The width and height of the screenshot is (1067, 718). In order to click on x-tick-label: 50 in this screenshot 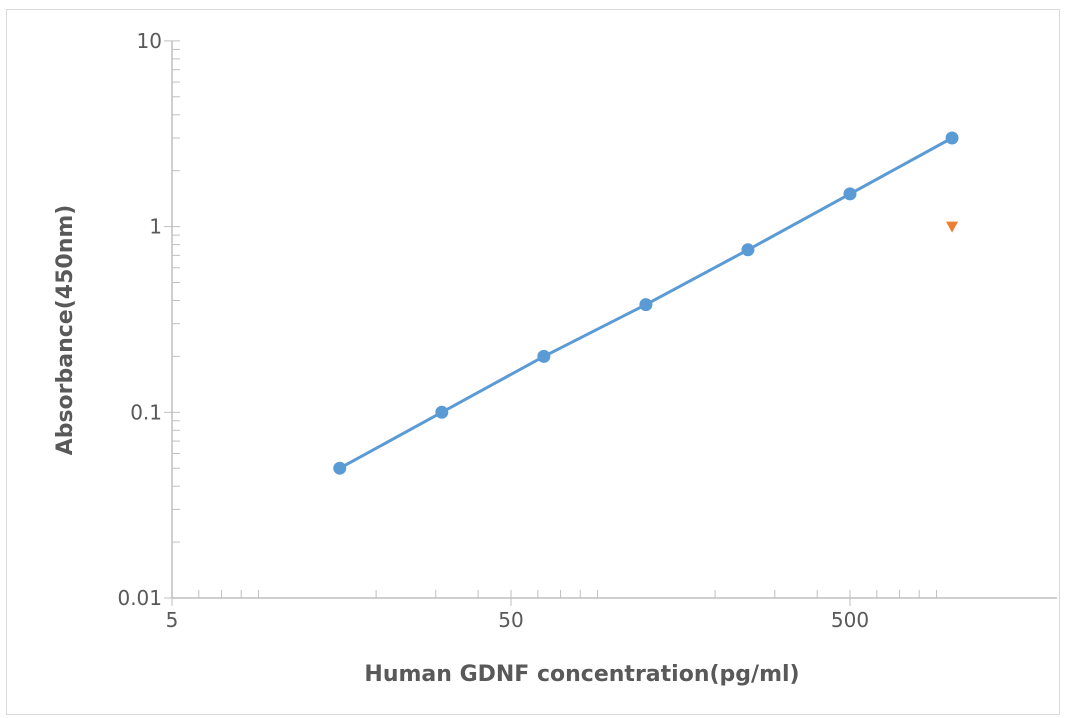, I will do `click(510, 620)`.